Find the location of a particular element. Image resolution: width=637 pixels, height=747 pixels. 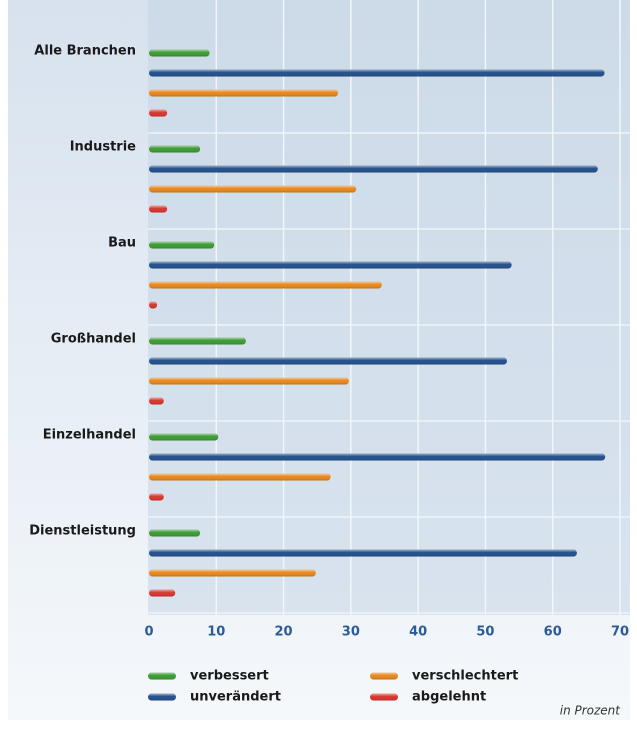

x-tick-label: 60 is located at coordinates (553, 632).